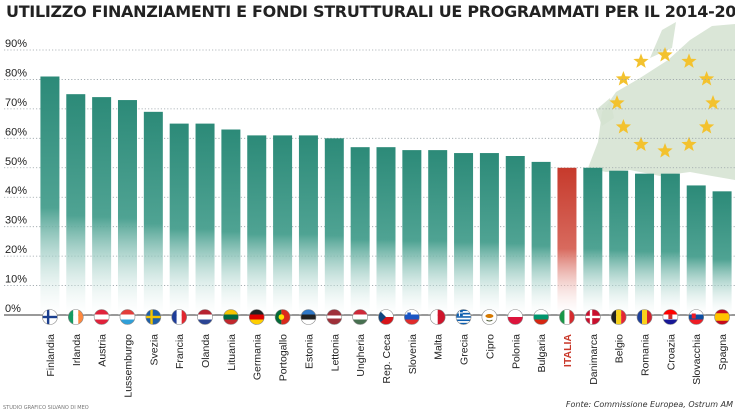 The width and height of the screenshot is (735, 416). What do you see at coordinates (696, 250) in the screenshot?
I see `bar-slovacchia` at bounding box center [696, 250].